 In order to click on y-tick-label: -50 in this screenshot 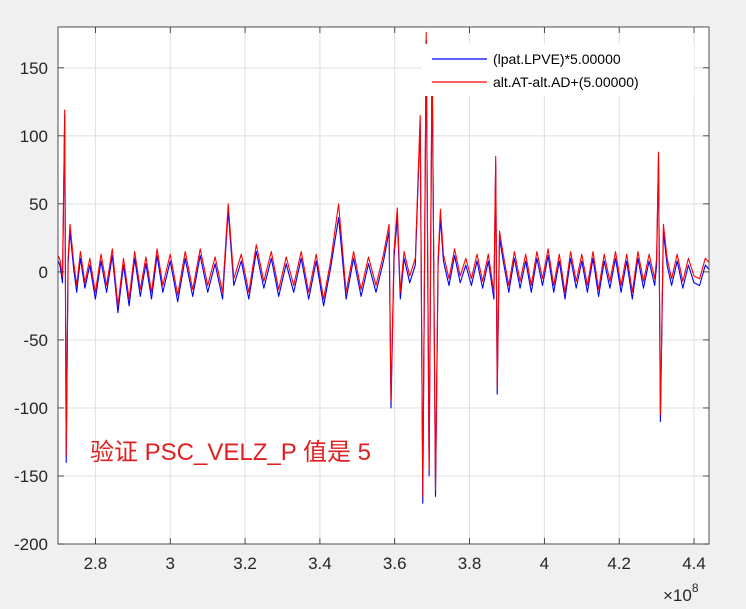, I will do `click(35, 340)`.